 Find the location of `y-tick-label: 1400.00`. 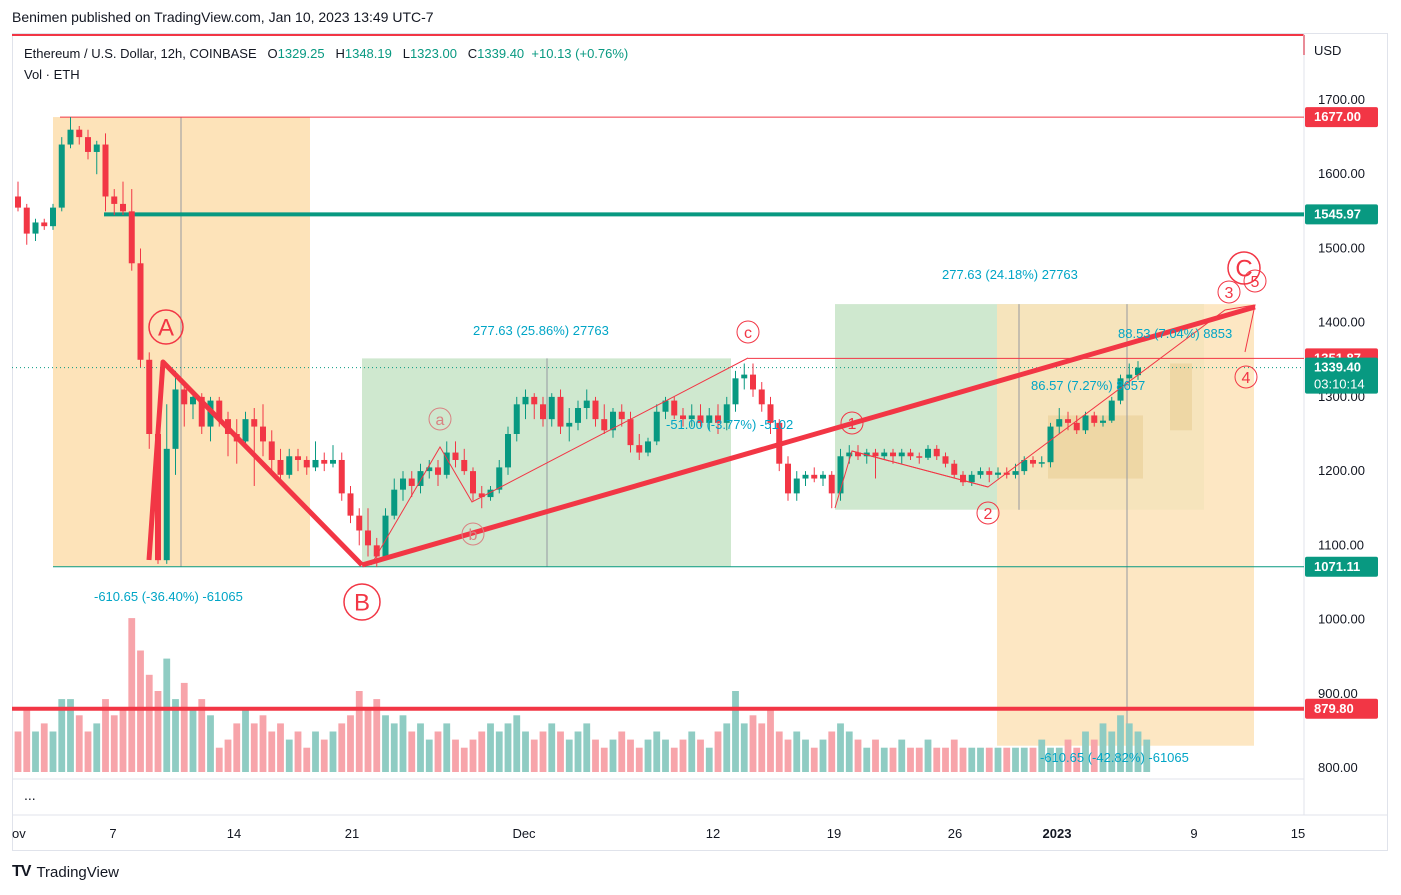

y-tick-label: 1400.00 is located at coordinates (1341, 322).